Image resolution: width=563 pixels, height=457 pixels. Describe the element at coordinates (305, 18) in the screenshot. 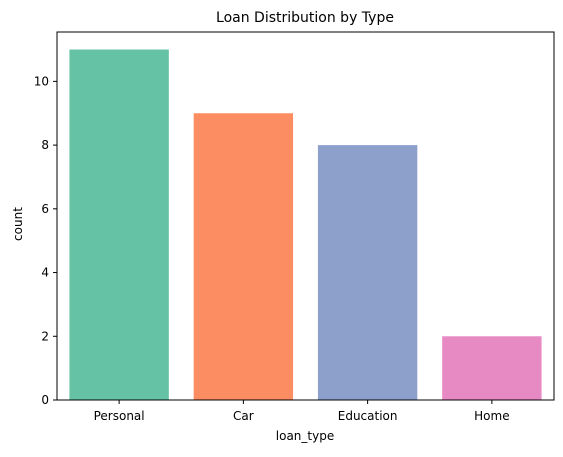

I see `chart-title: Loan Distribution by Type` at that location.